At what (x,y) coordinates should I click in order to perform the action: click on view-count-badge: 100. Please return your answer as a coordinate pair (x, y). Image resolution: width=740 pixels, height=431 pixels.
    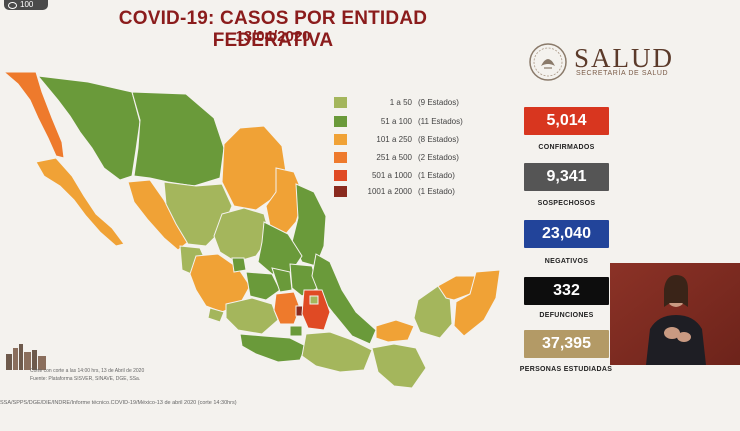
    Looking at the image, I should click on (26, 5).